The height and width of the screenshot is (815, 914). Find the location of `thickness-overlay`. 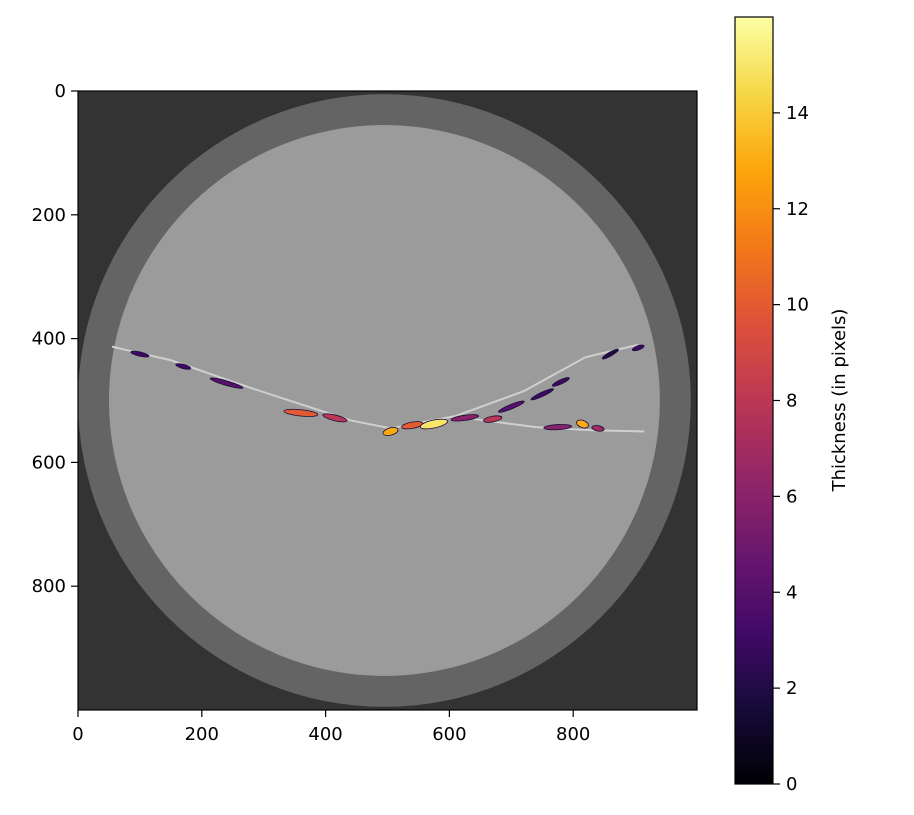

thickness-overlay is located at coordinates (387, 390).